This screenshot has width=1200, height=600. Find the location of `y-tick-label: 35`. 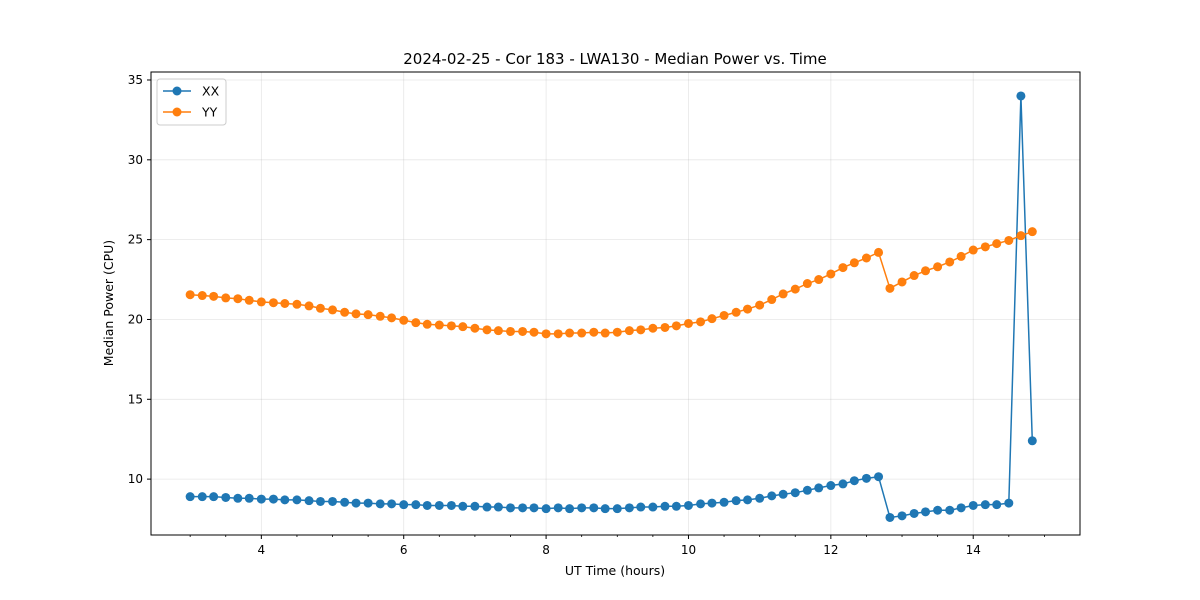

y-tick-label: 35 is located at coordinates (135, 80).